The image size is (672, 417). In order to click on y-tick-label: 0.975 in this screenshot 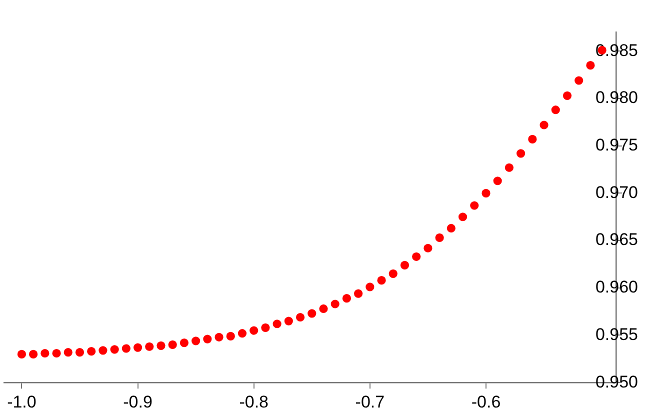, I will do `click(616, 145)`.